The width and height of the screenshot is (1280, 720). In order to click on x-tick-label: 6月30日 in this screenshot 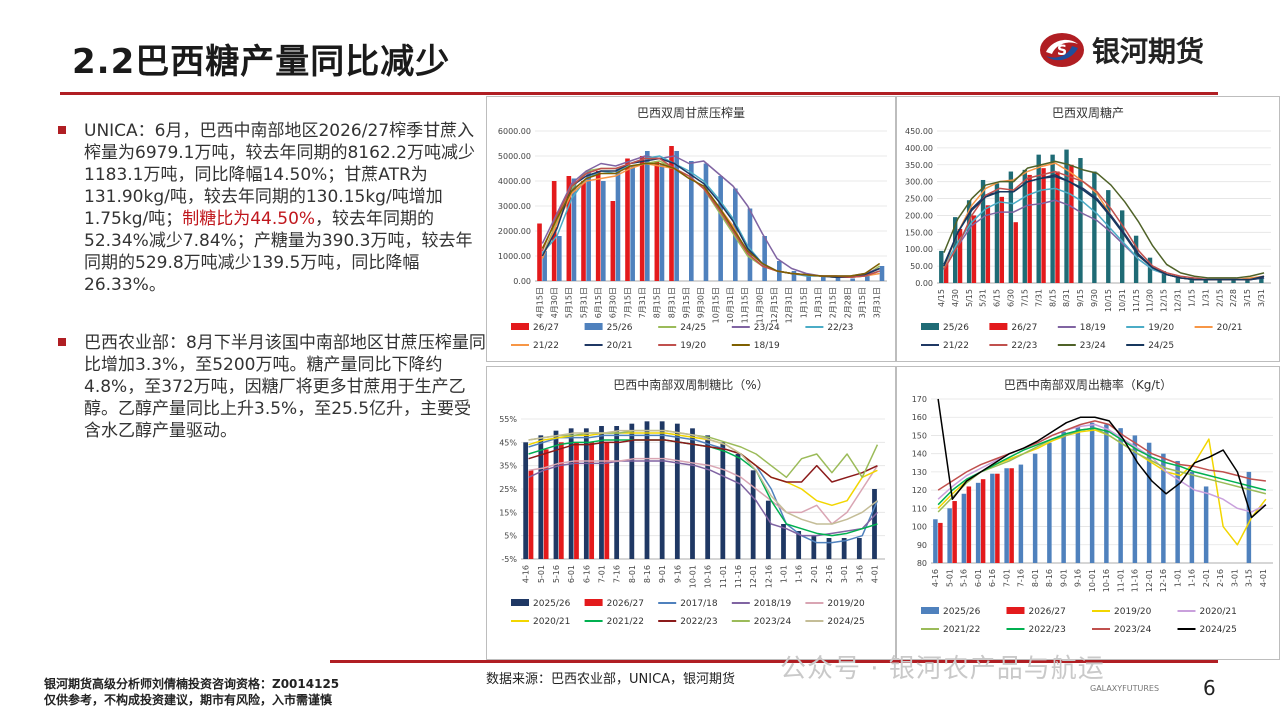, I will do `click(613, 302)`.